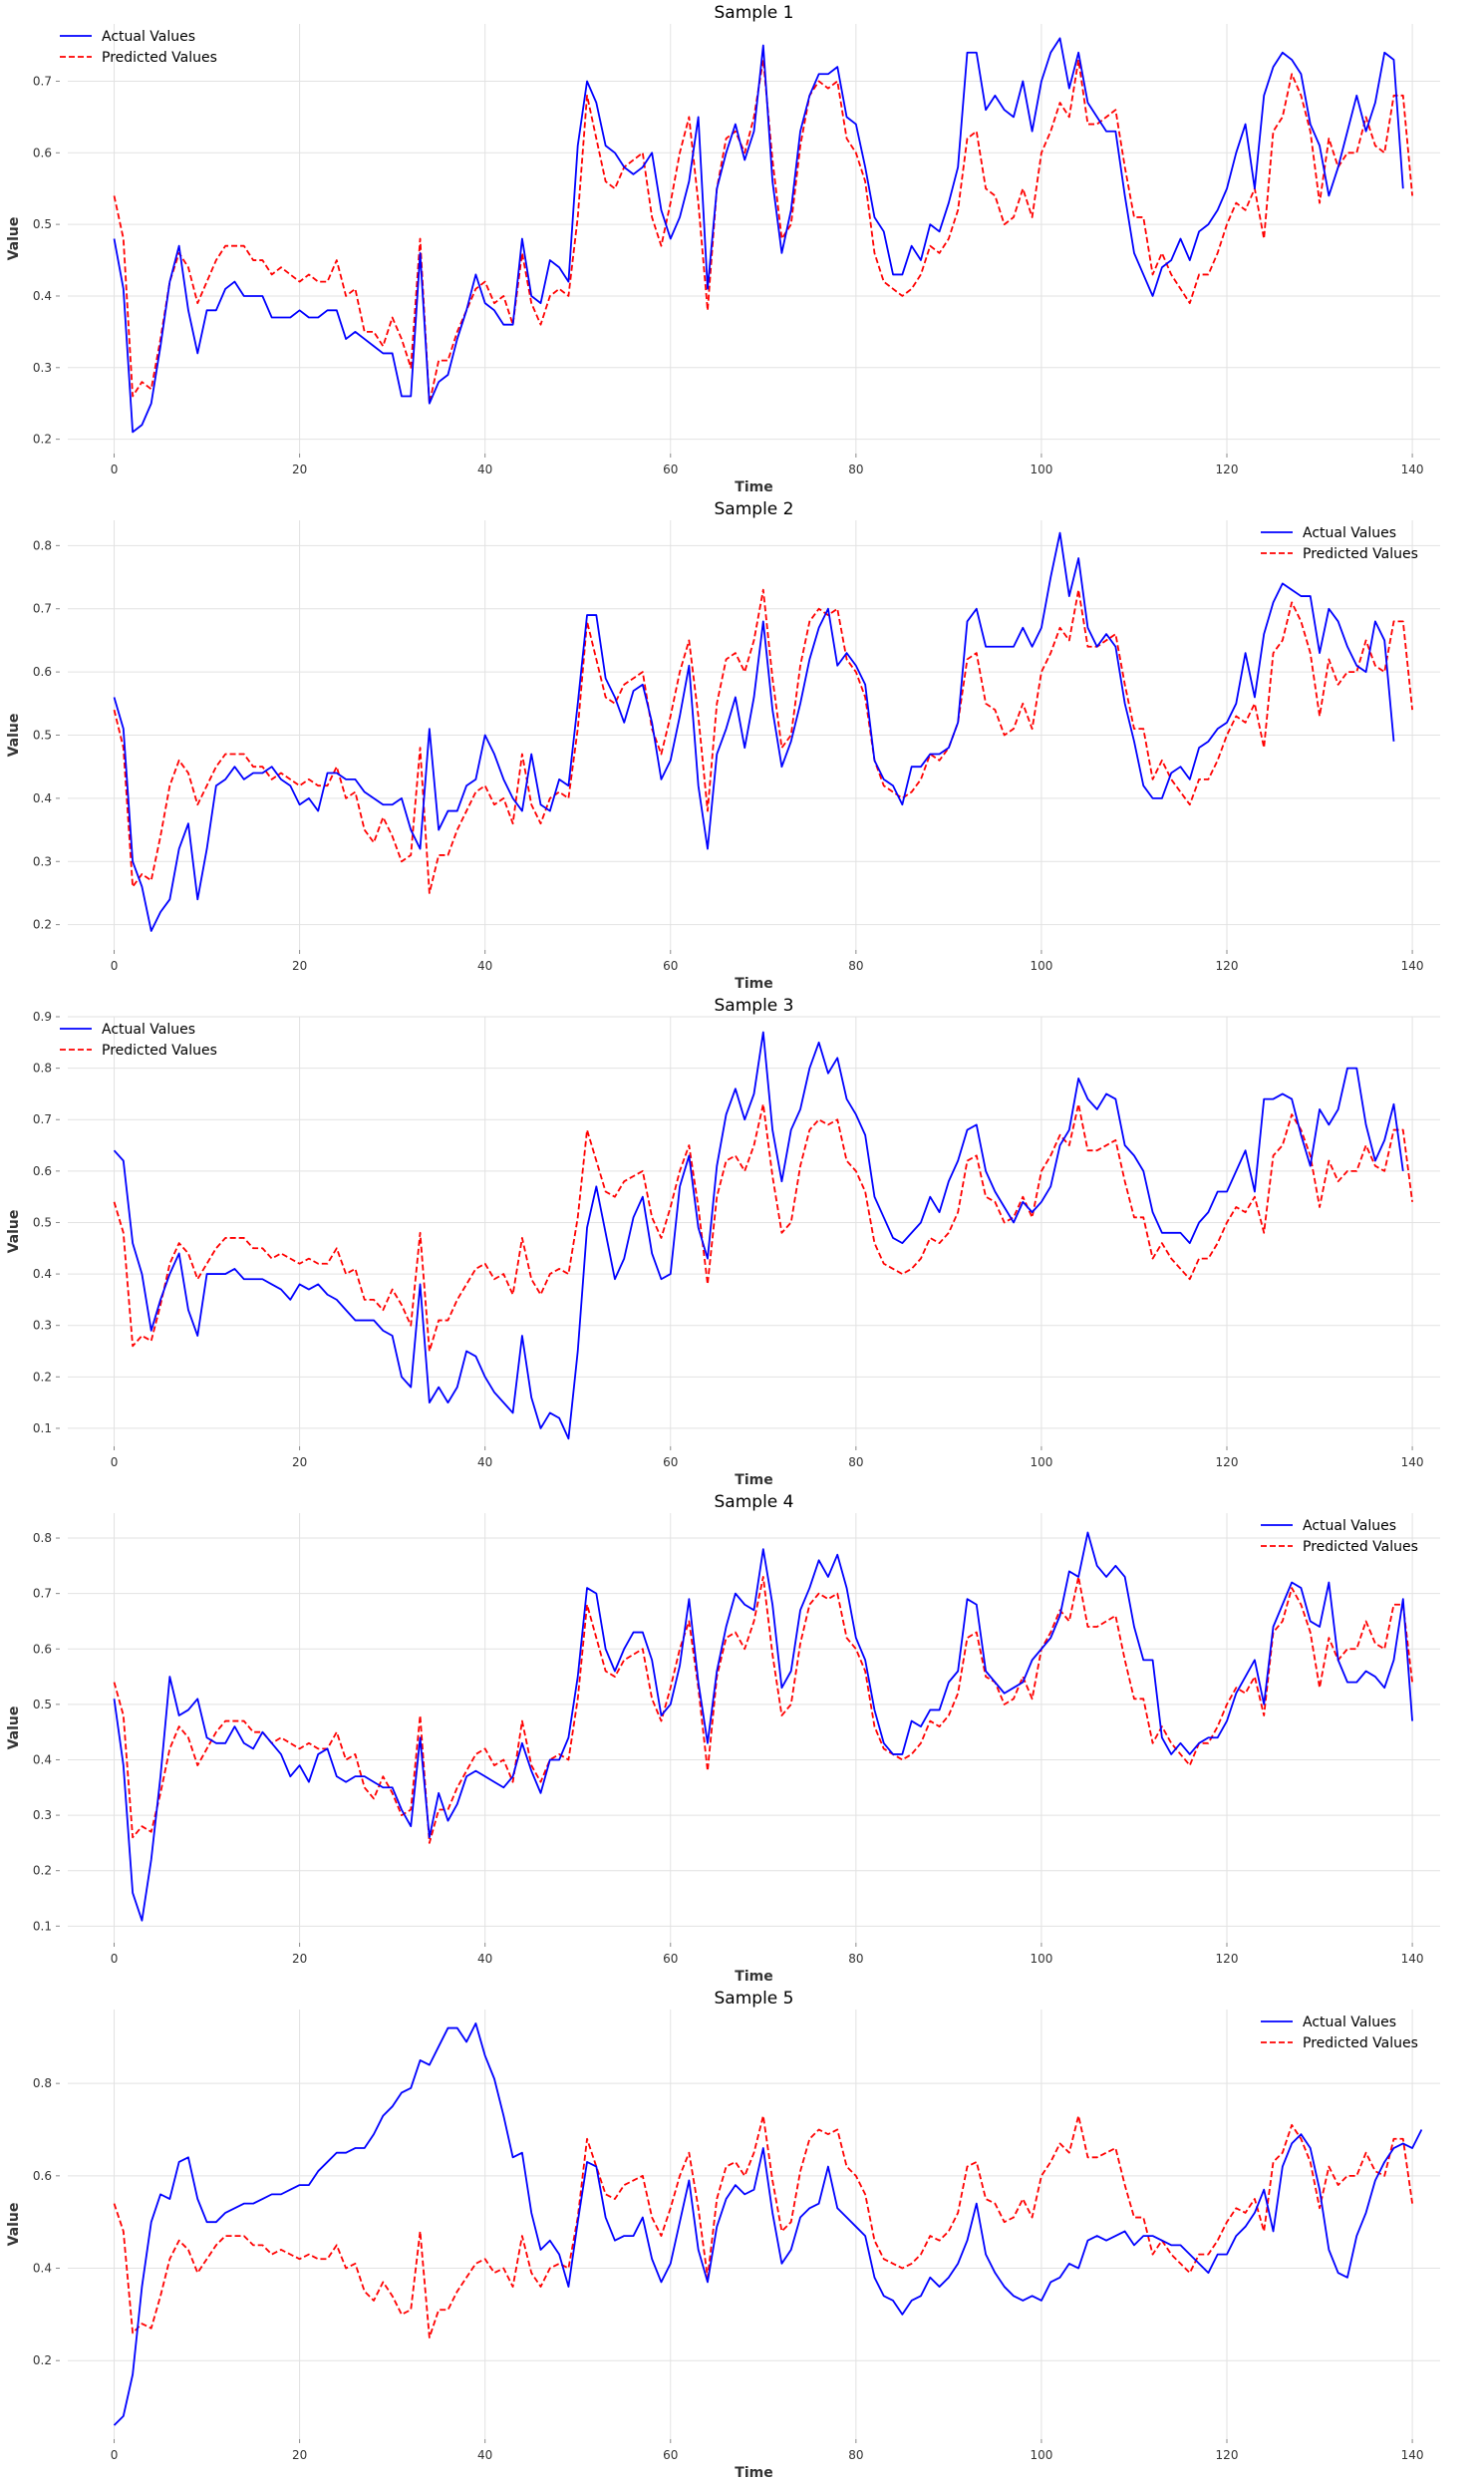 This screenshot has height=2482, width=1484. I want to click on chart-title: Sample 5, so click(754, 1999).